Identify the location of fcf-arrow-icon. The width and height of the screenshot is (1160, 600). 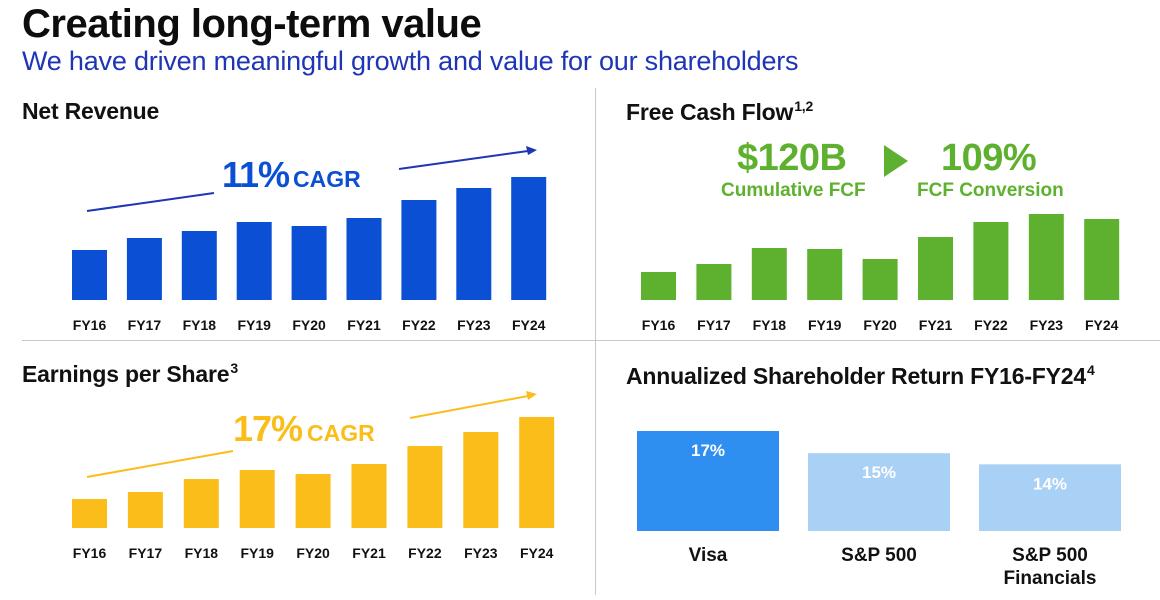
(896, 161).